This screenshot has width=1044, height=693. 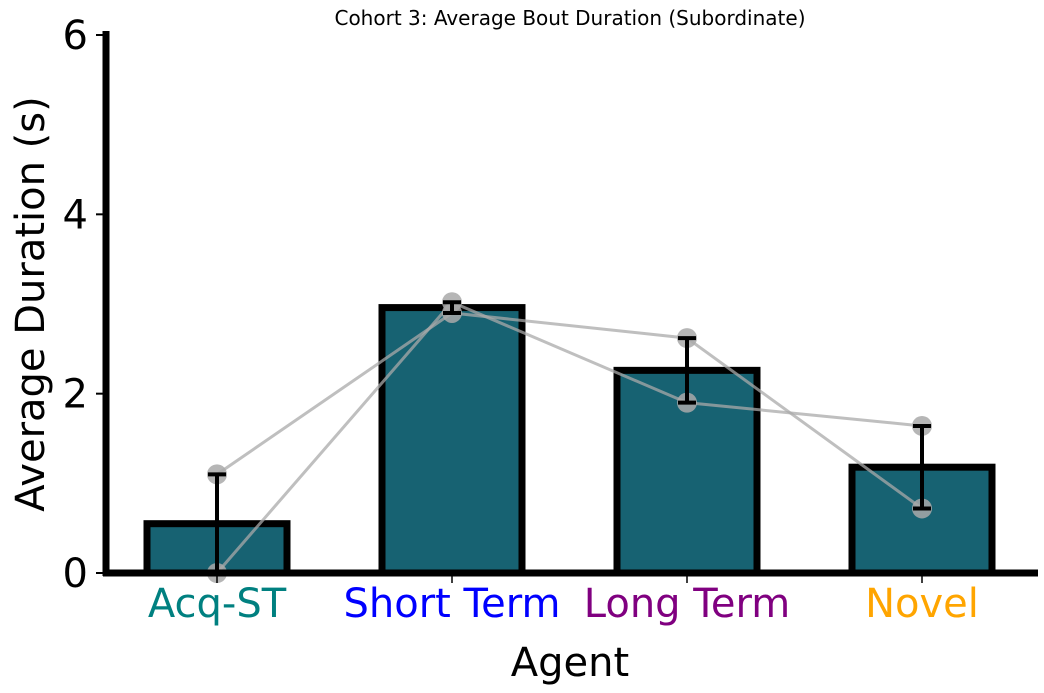 What do you see at coordinates (687, 604) in the screenshot?
I see `x-tick-label-2: Long Term` at bounding box center [687, 604].